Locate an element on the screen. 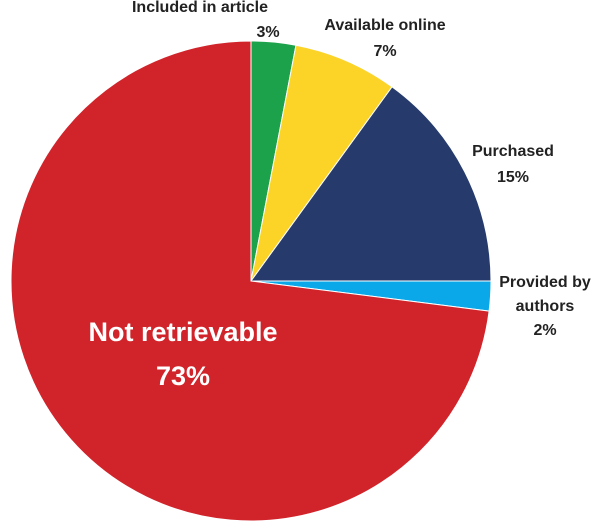 The height and width of the screenshot is (531, 600). value-label: 7% is located at coordinates (385, 51).